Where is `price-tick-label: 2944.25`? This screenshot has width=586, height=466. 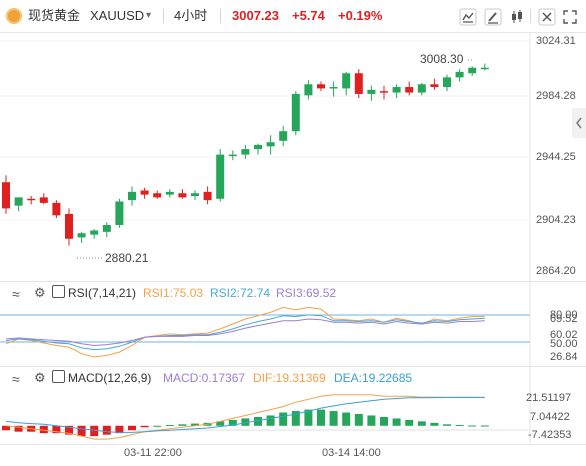
price-tick-label: 2944.25 is located at coordinates (556, 157).